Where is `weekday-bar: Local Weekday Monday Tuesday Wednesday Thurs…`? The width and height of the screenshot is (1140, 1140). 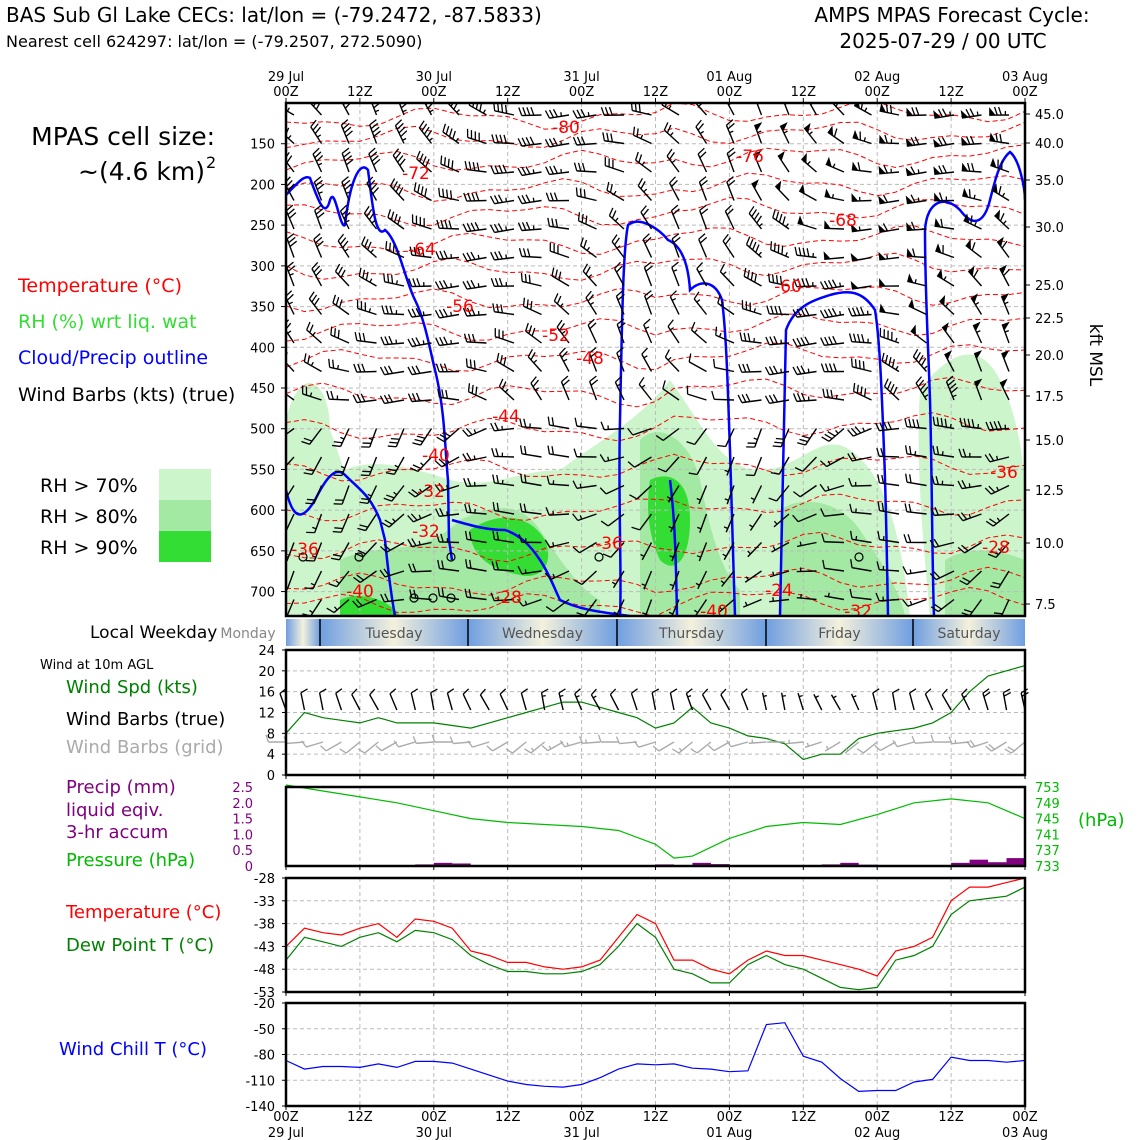 weekday-bar: Local Weekday Monday Tuesday Wednesday Thurs… is located at coordinates (557, 632).